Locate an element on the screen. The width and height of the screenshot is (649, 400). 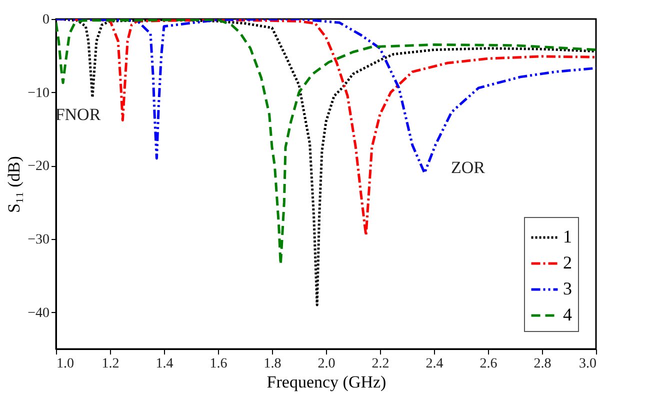
y-tick-label: −20 is located at coordinates (39, 166).